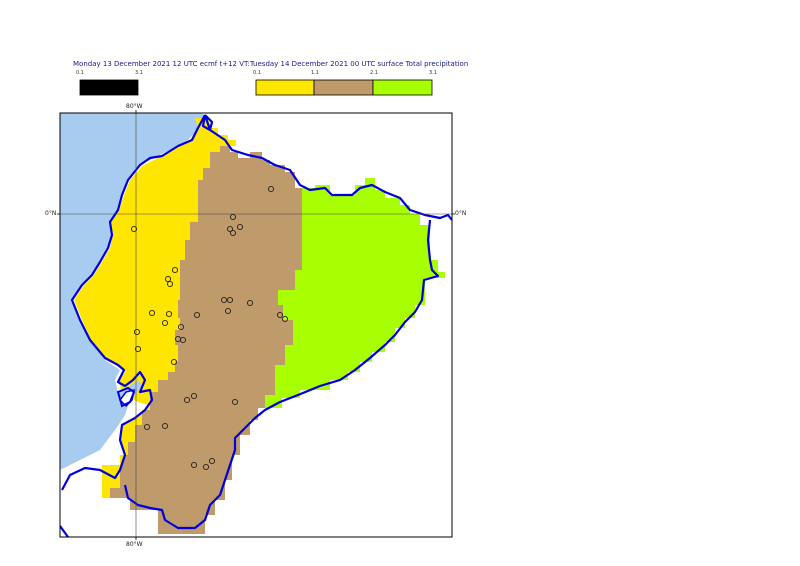 This screenshot has width=800, height=566. What do you see at coordinates (461, 213) in the screenshot?
I see `lat-label-right: 0°N` at bounding box center [461, 213].